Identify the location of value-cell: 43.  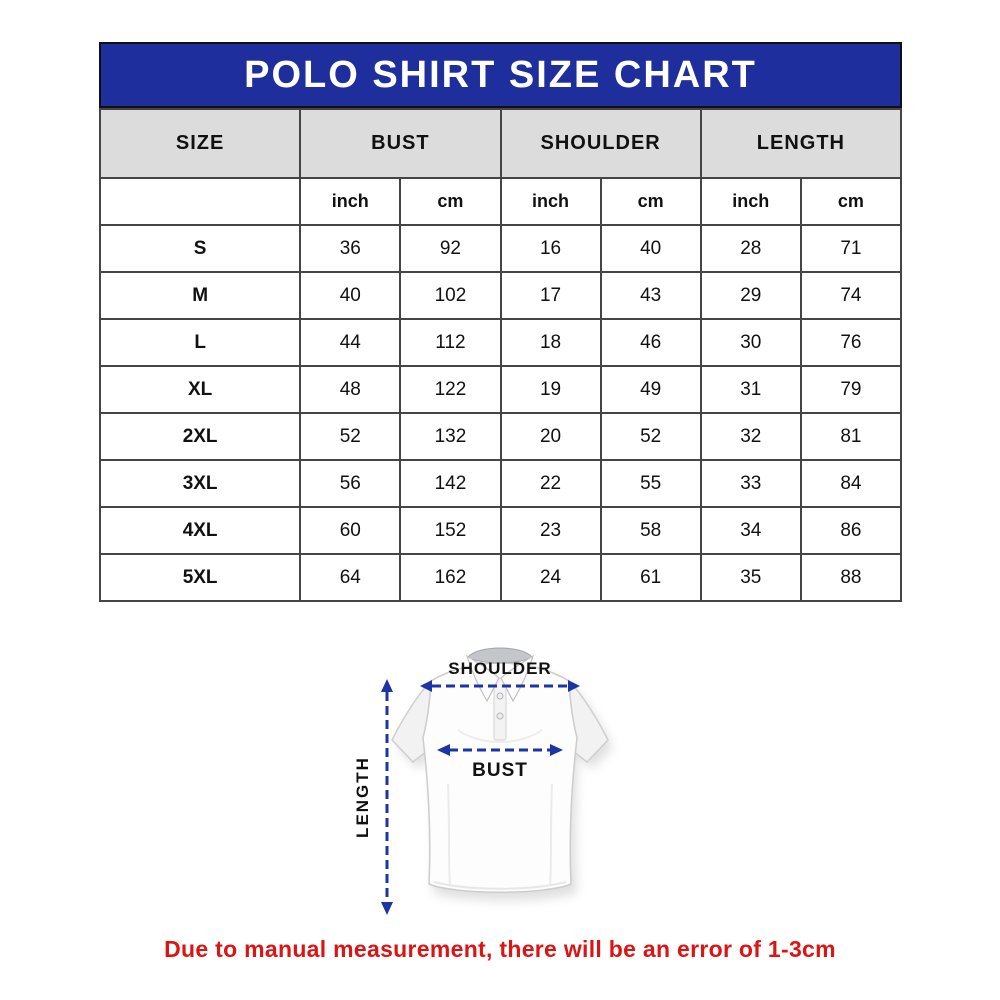
(650, 295).